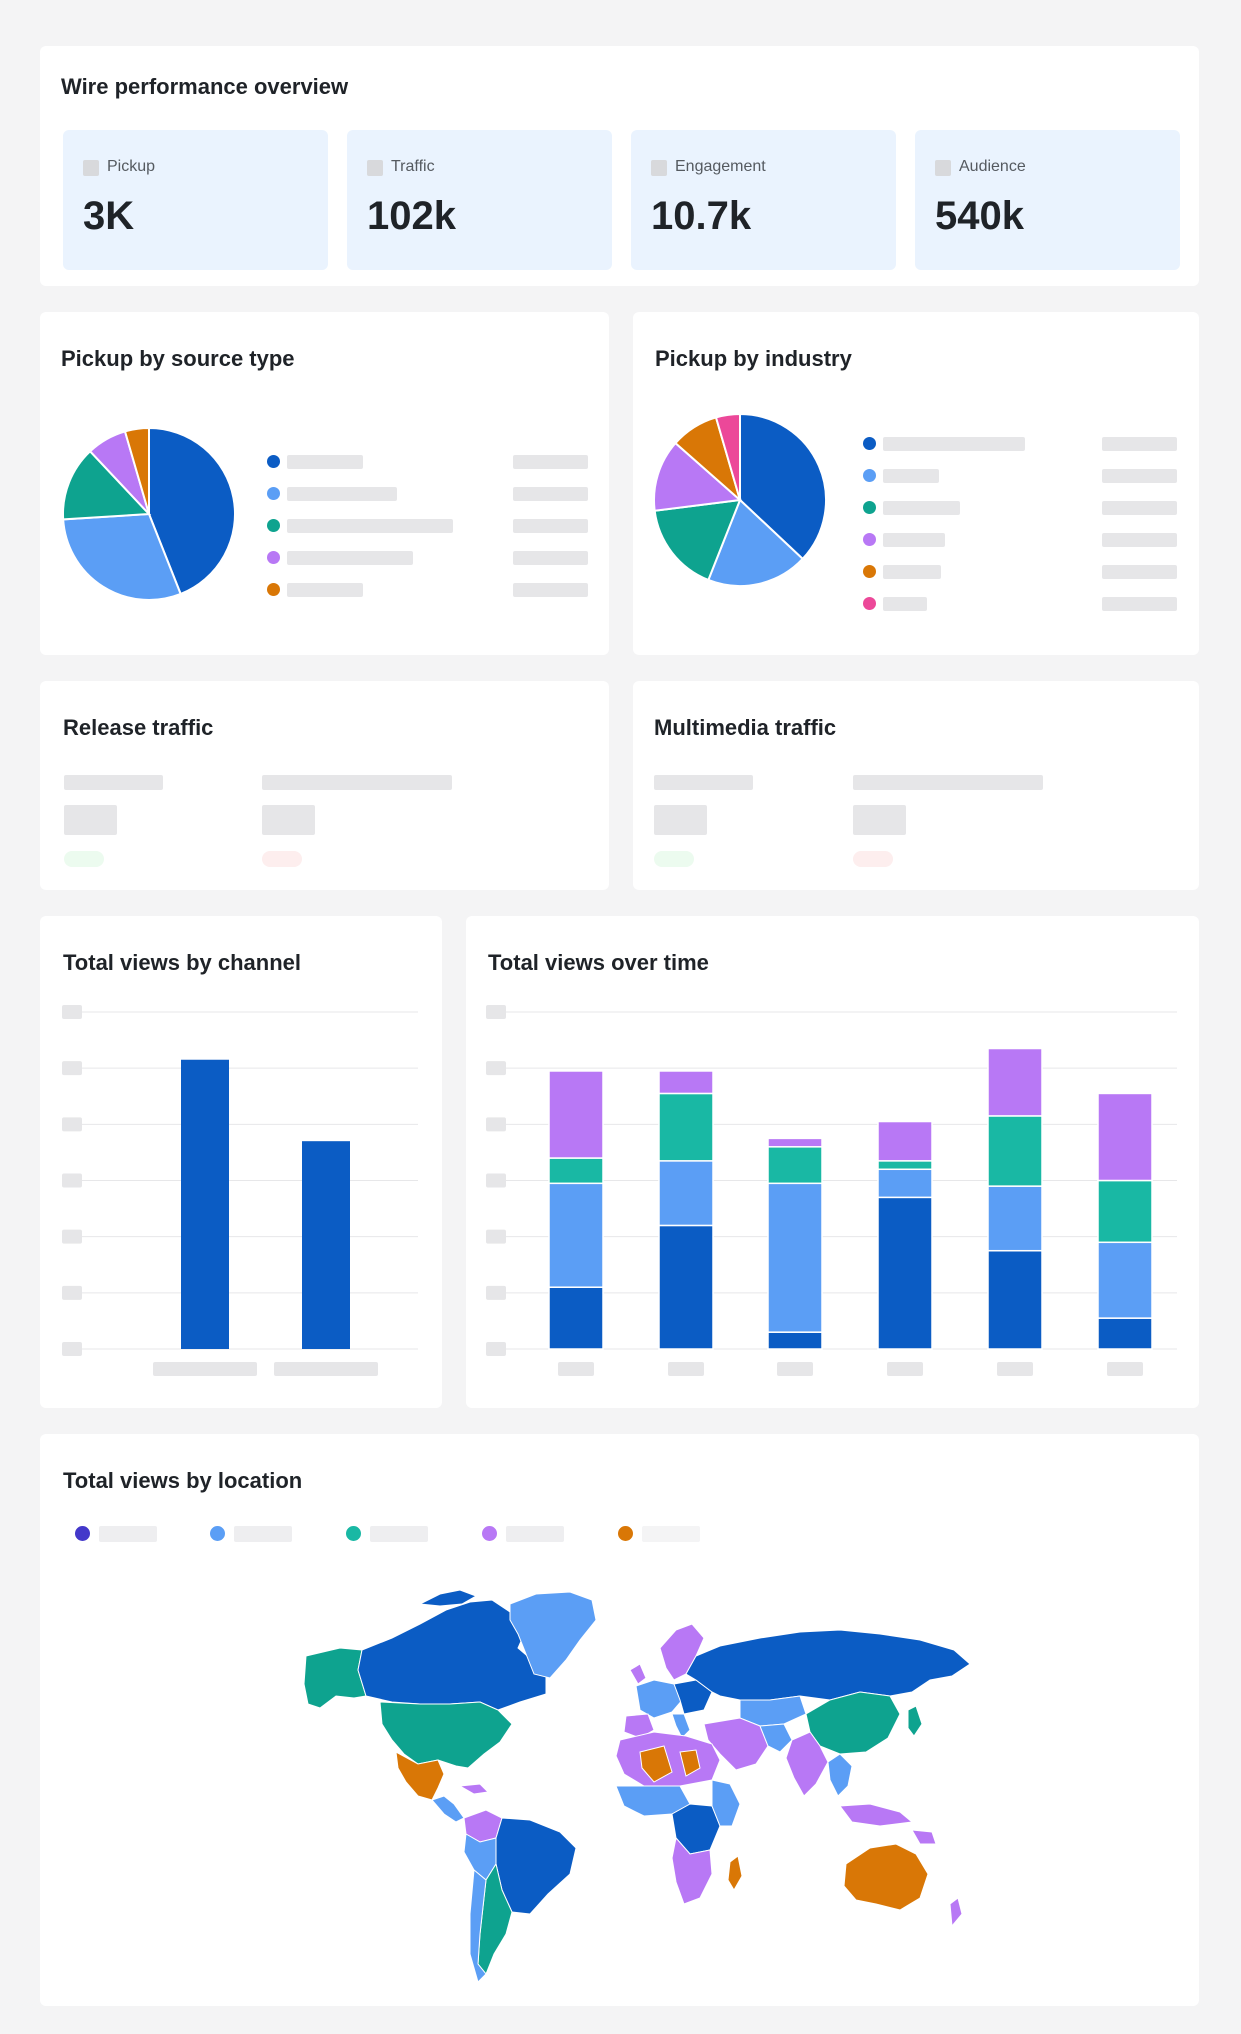 The image size is (1241, 2034). I want to click on positive-badge, so click(84, 859).